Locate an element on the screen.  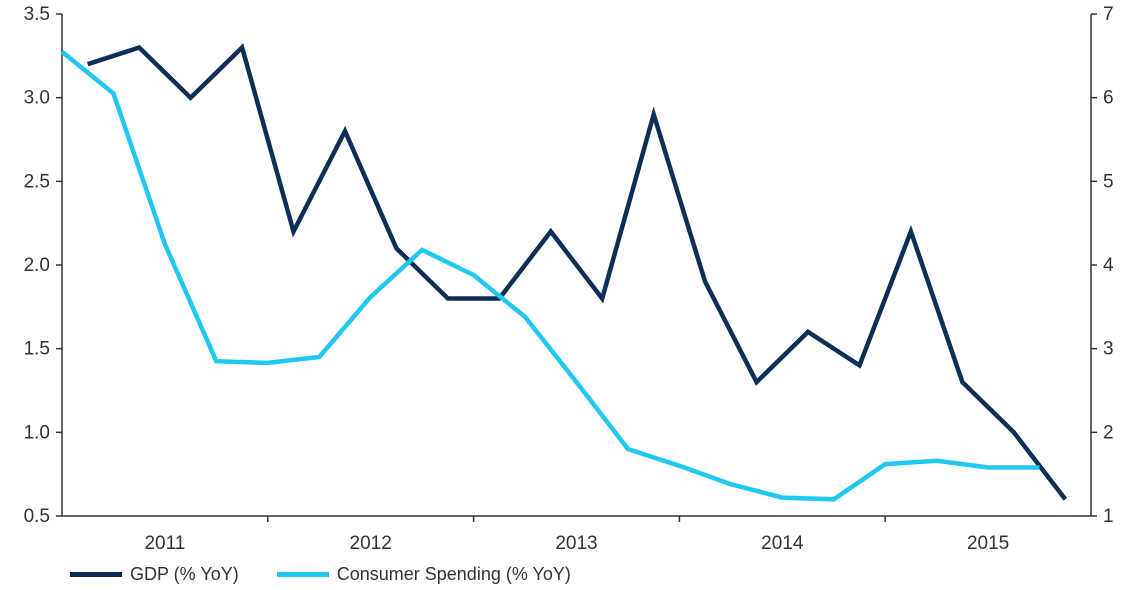
legend-label-consumer-spending: Consumer Spending (% YoY) is located at coordinates (453, 574).